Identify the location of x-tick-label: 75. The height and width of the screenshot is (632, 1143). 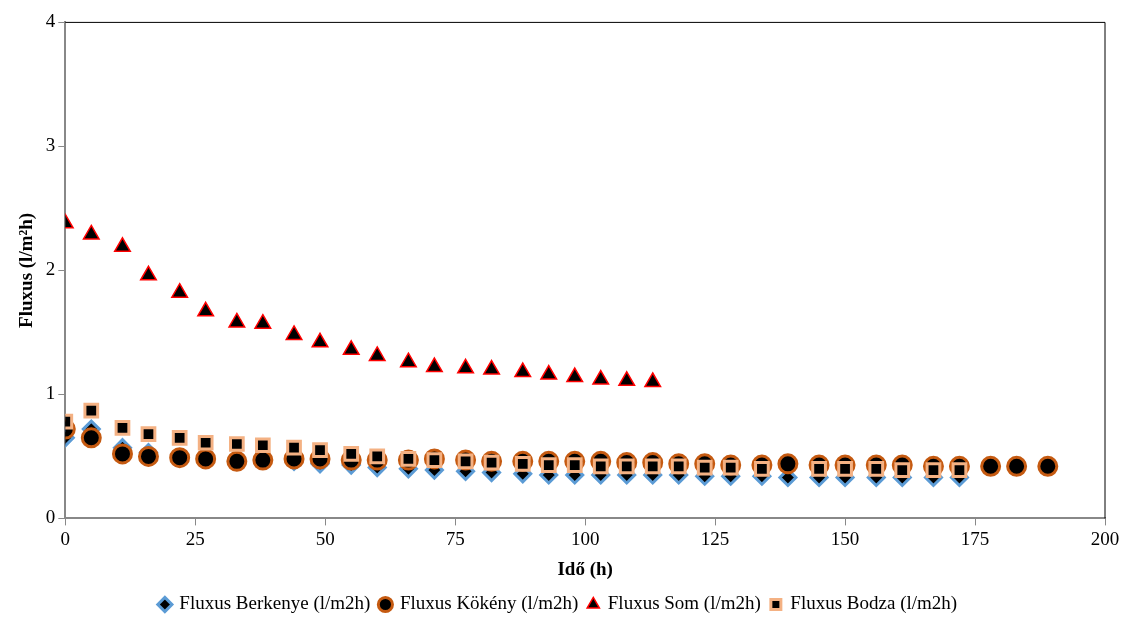
(455, 538).